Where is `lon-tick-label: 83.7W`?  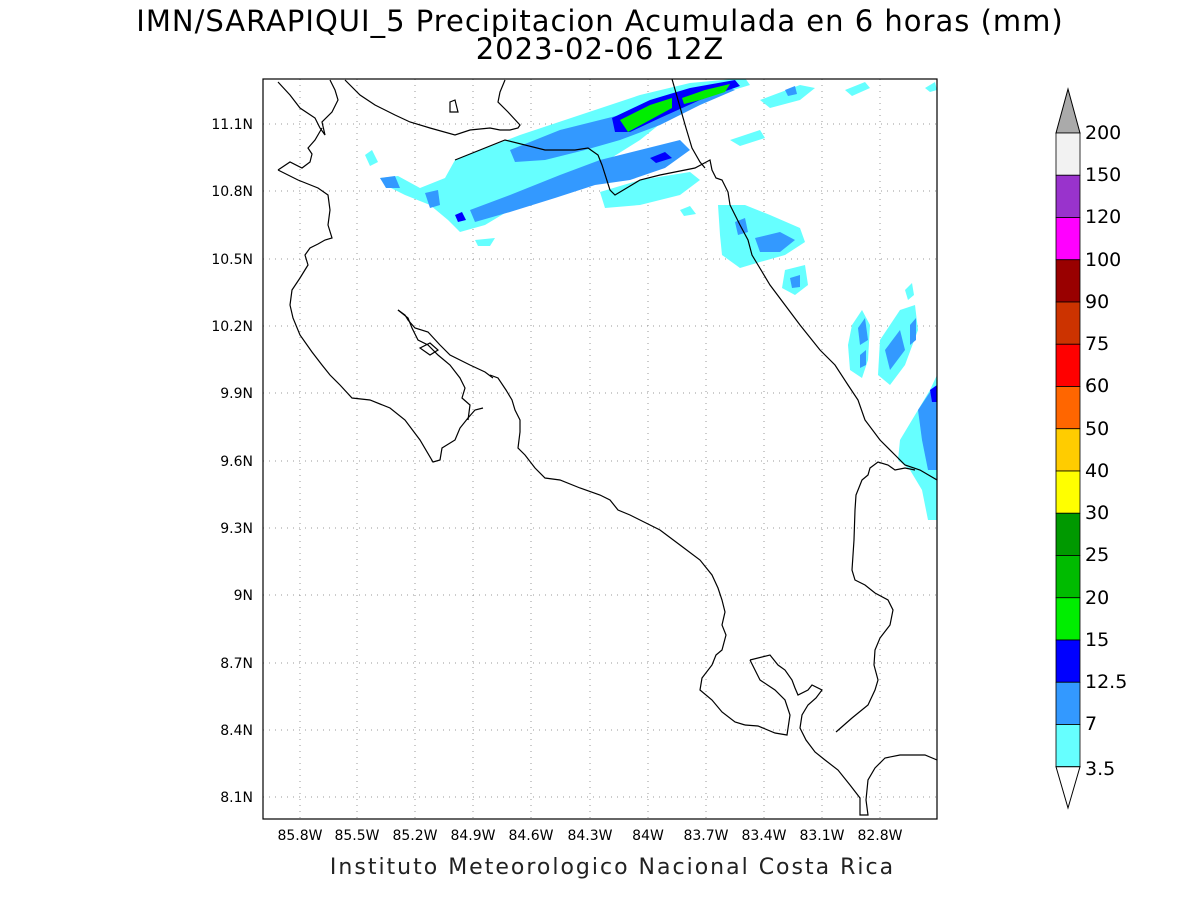
lon-tick-label: 83.7W is located at coordinates (705, 836).